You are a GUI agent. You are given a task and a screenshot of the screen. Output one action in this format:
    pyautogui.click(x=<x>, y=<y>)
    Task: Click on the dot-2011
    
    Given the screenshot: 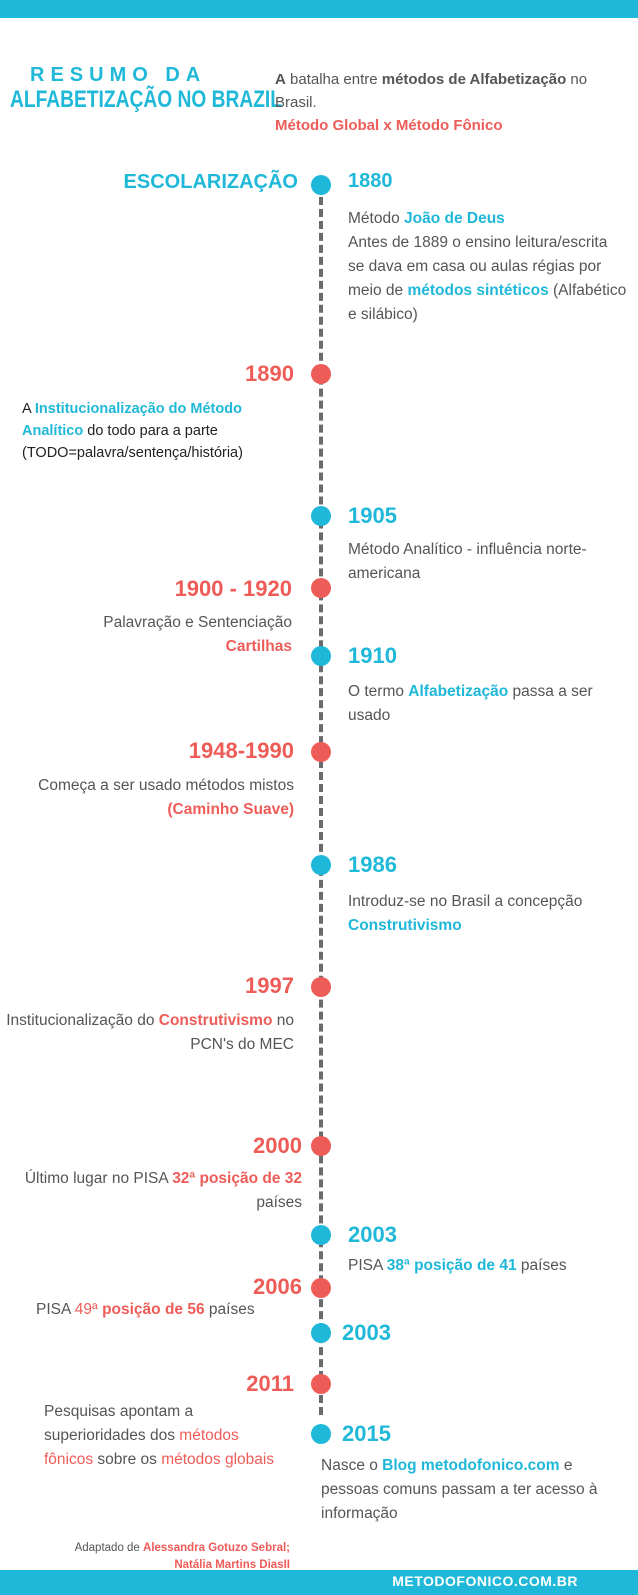 What is the action you would take?
    pyautogui.click(x=321, y=1384)
    